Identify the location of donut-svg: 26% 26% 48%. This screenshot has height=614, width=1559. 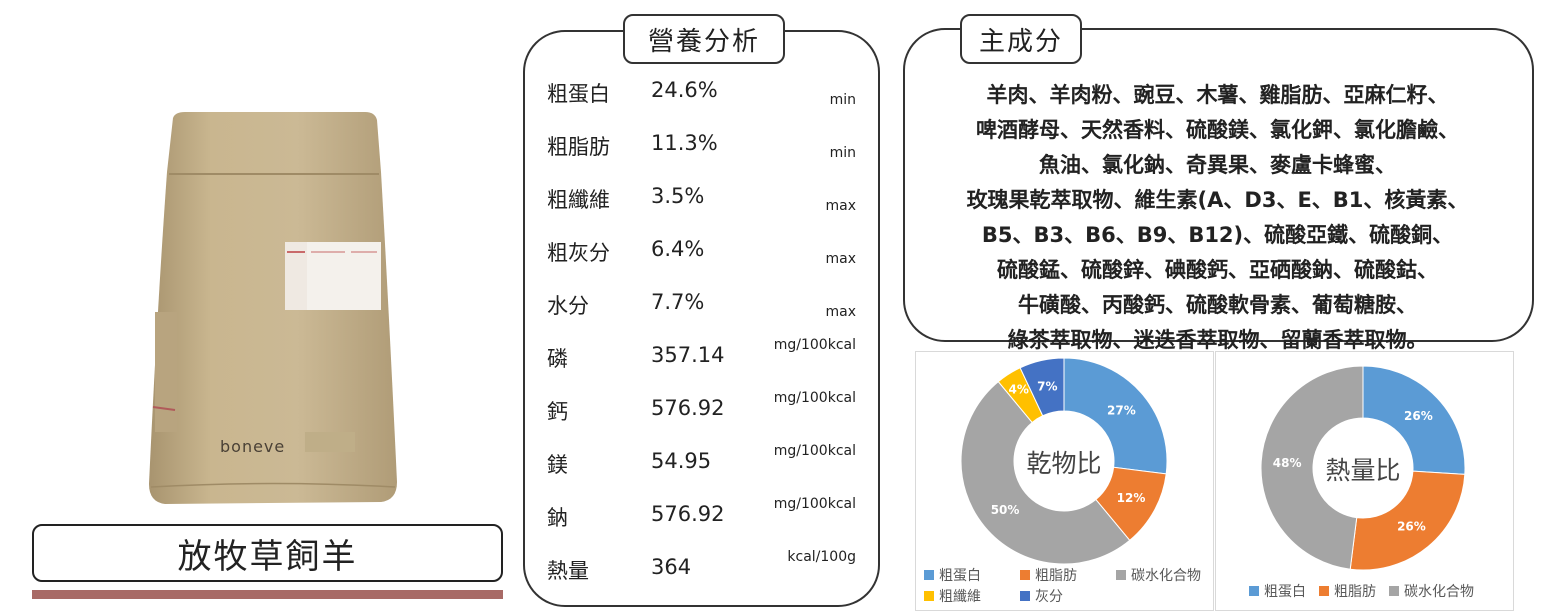
(1363, 468).